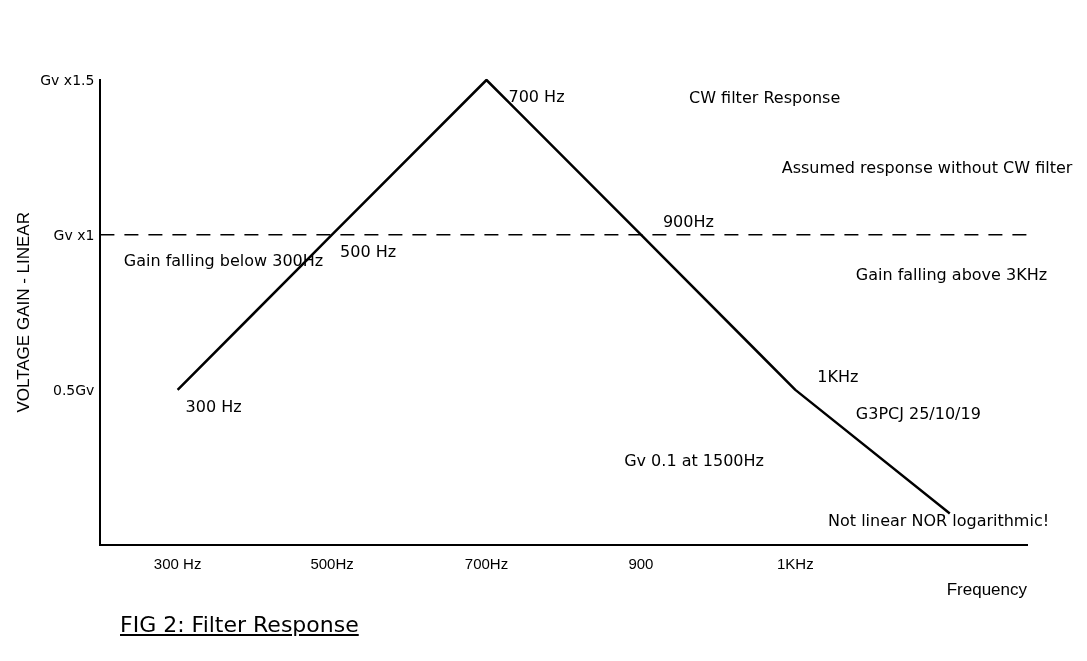 Image resolution: width=1087 pixels, height=661 pixels. What do you see at coordinates (795, 563) in the screenshot?
I see `x-tick-label: 1KHz` at bounding box center [795, 563].